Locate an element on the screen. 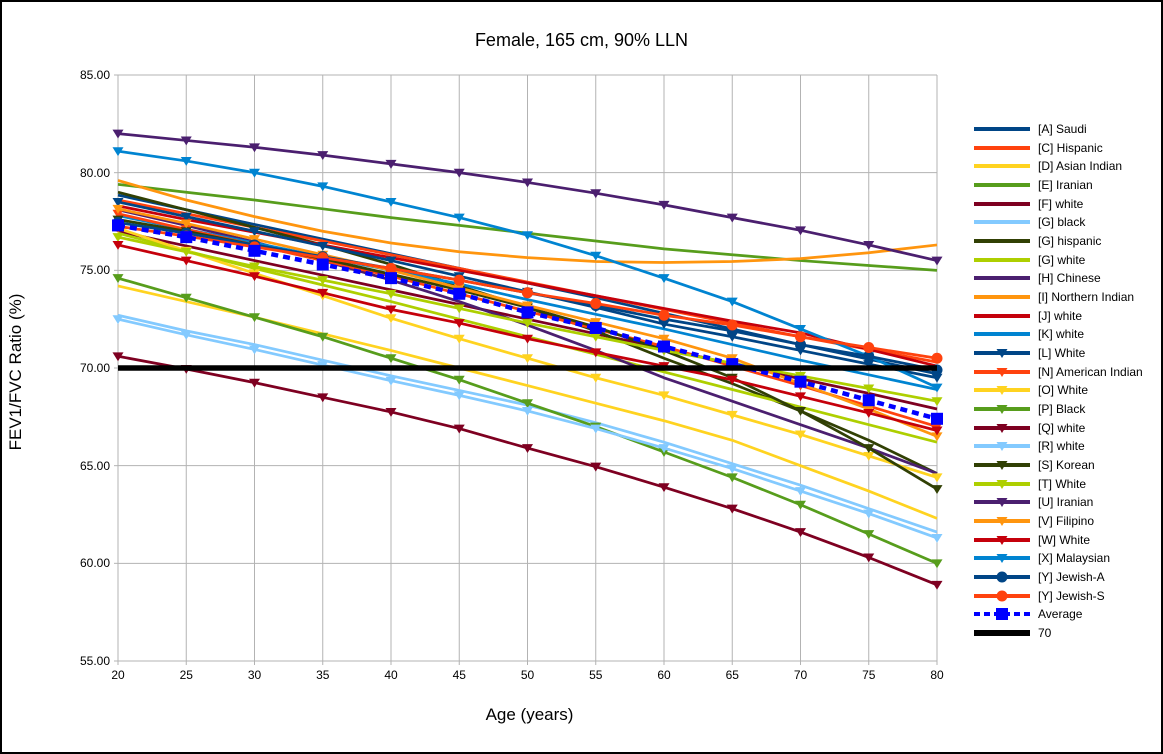 The image size is (1163, 754). legend-swatch-t-white is located at coordinates (1002, 484).